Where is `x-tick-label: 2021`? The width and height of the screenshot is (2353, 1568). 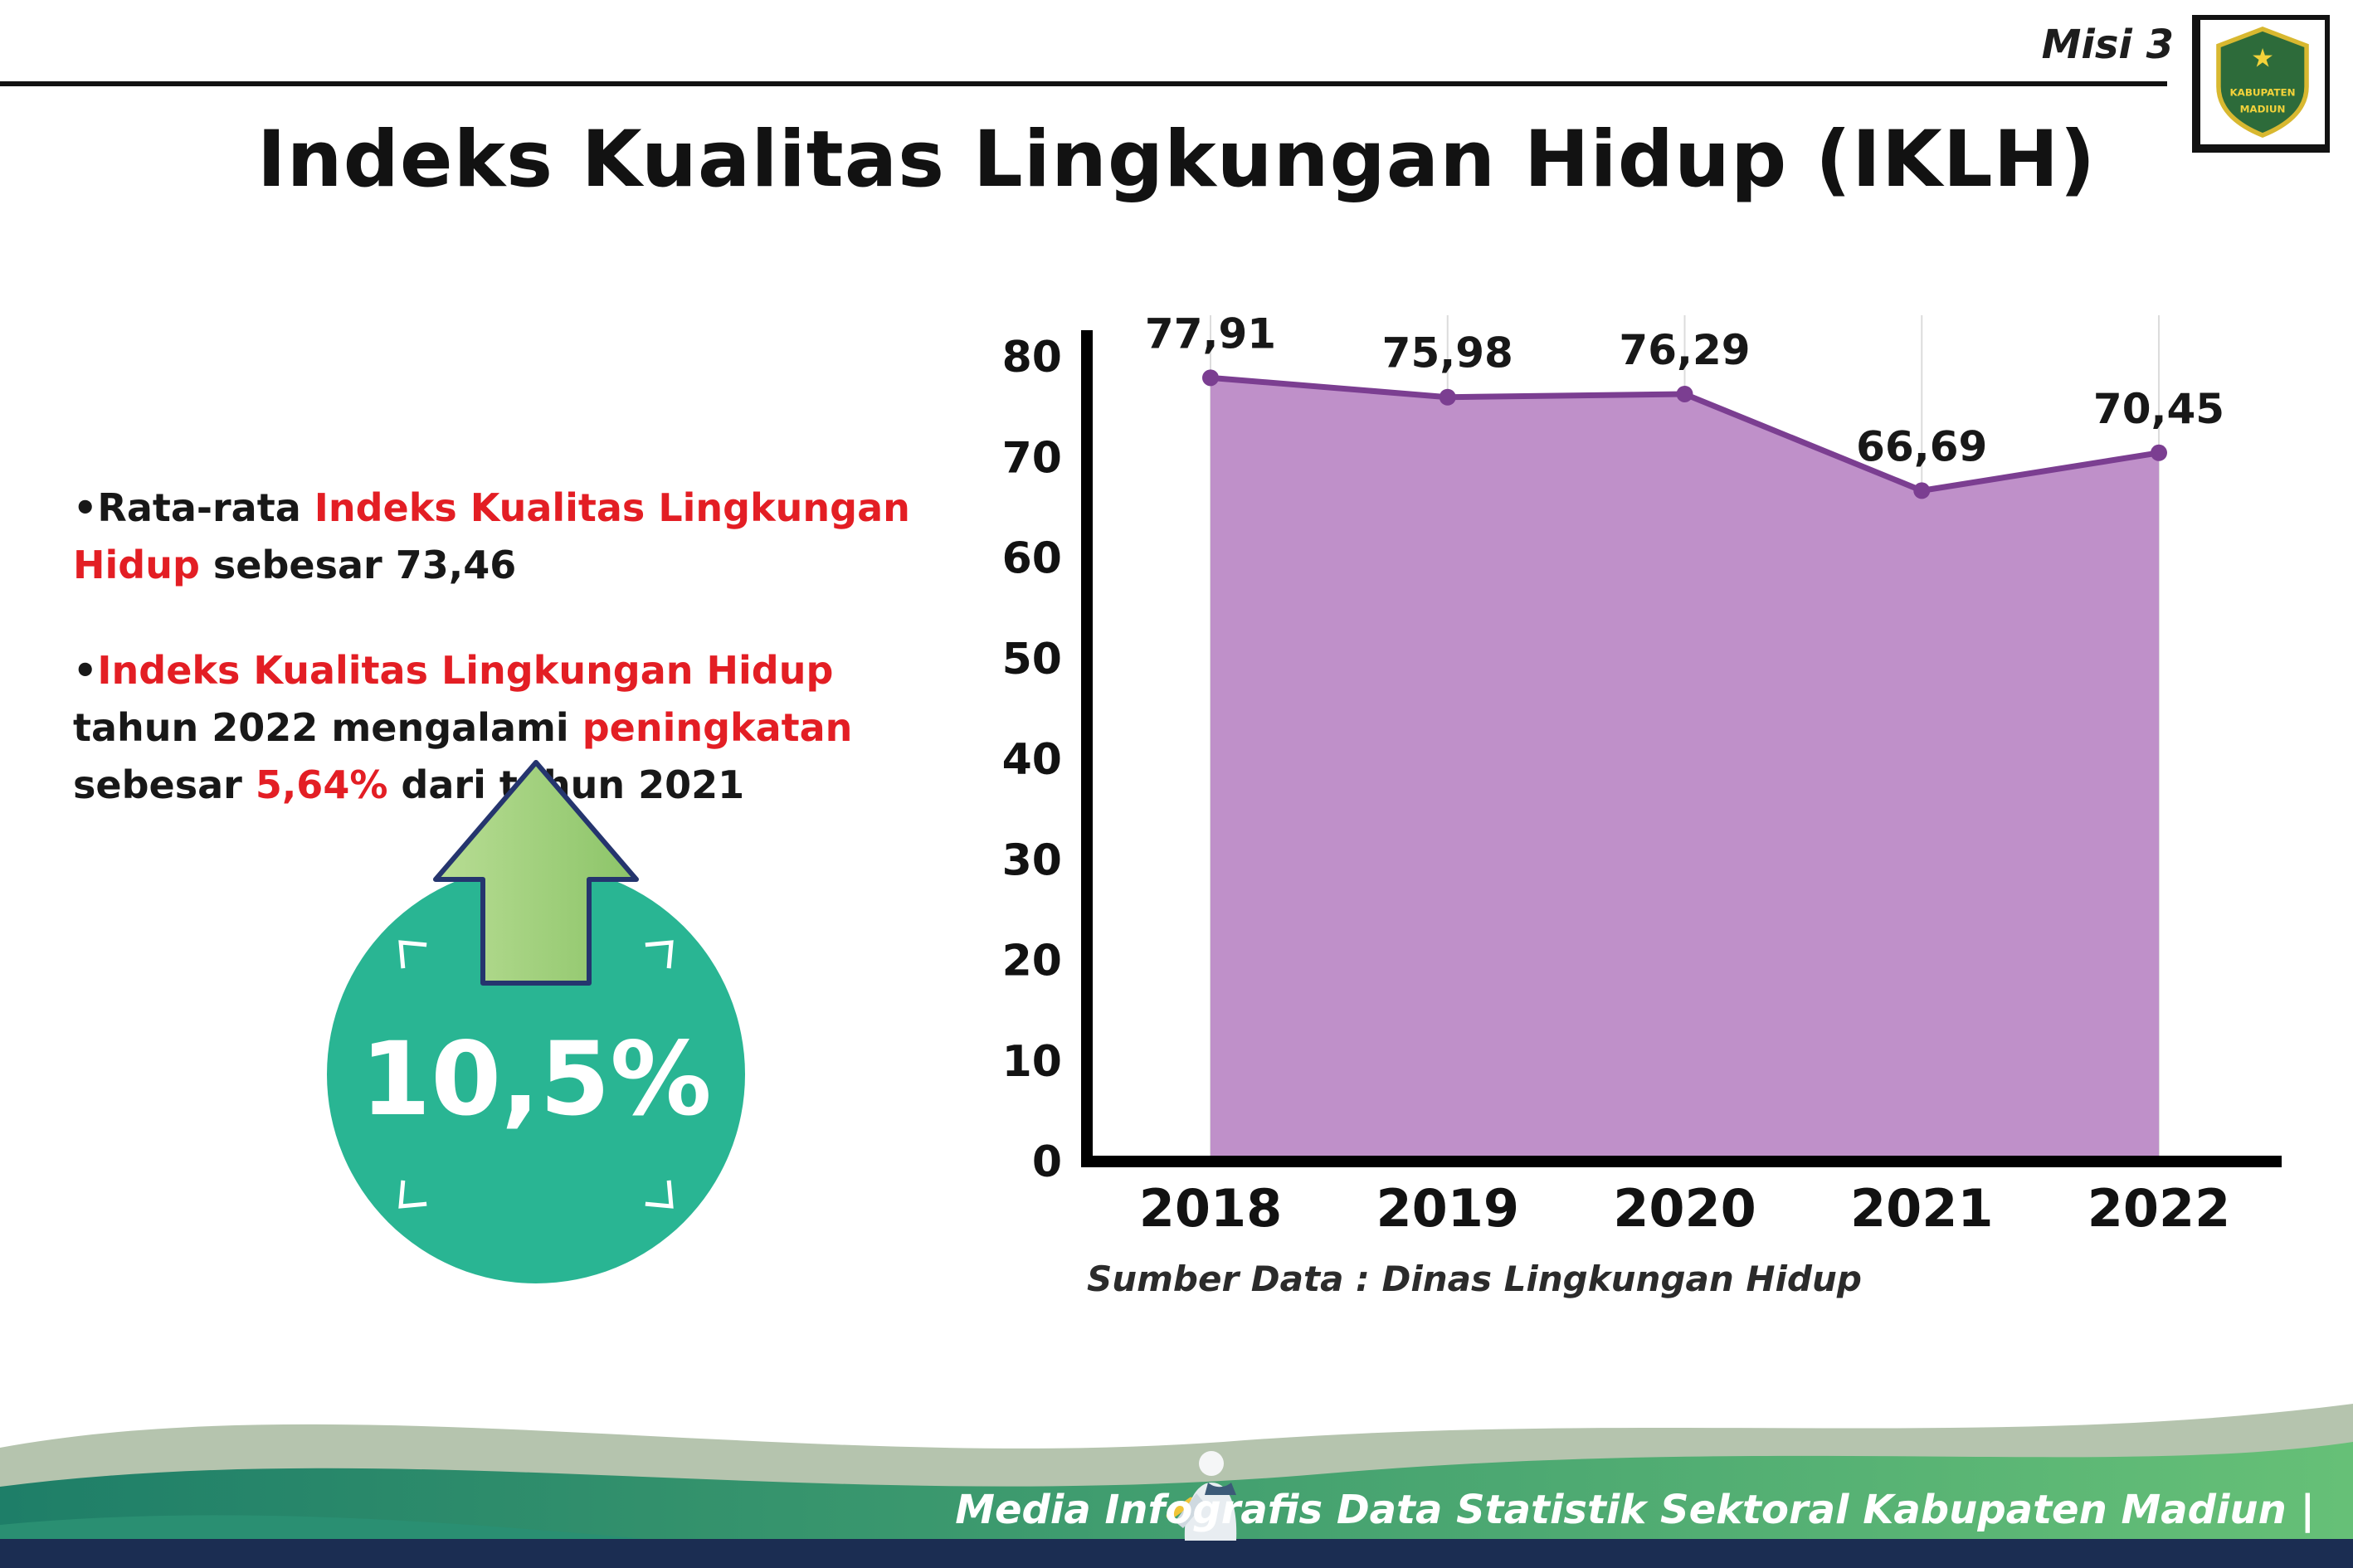 x-tick-label: 2021 is located at coordinates (1922, 1208).